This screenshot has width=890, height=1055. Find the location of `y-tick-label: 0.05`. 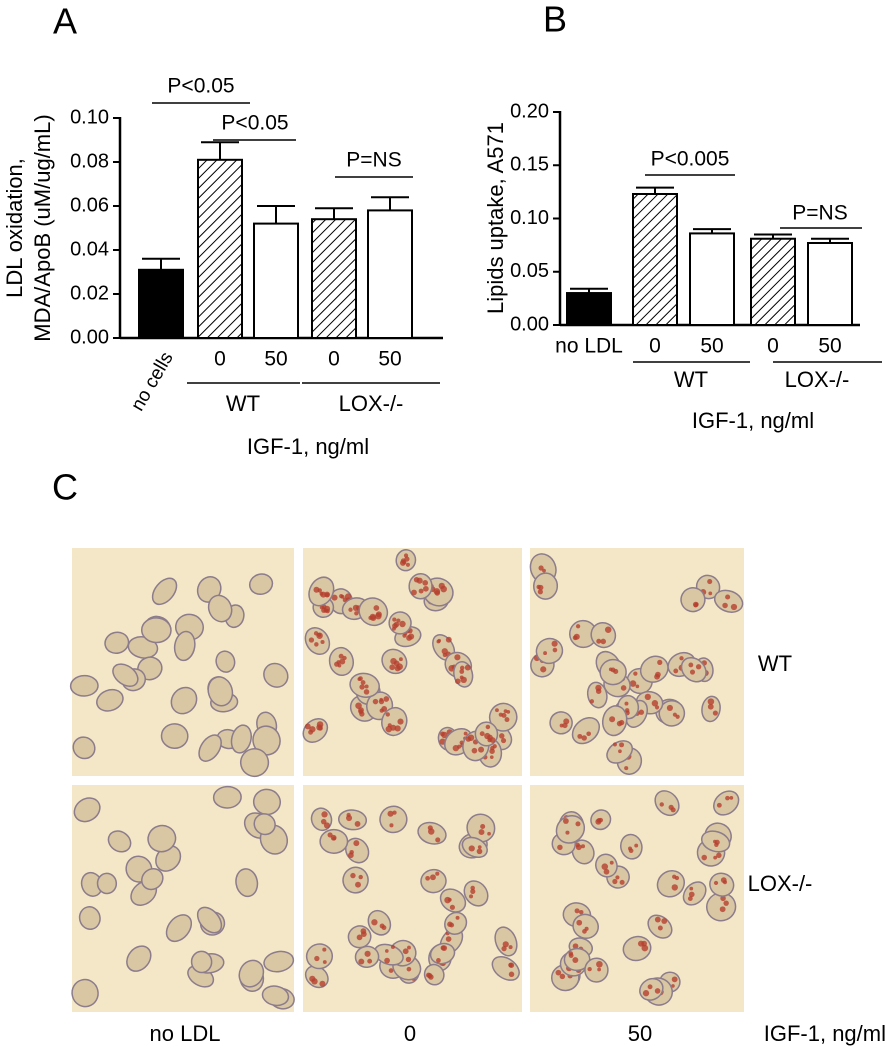

y-tick-label: 0.05 is located at coordinates (529, 271).